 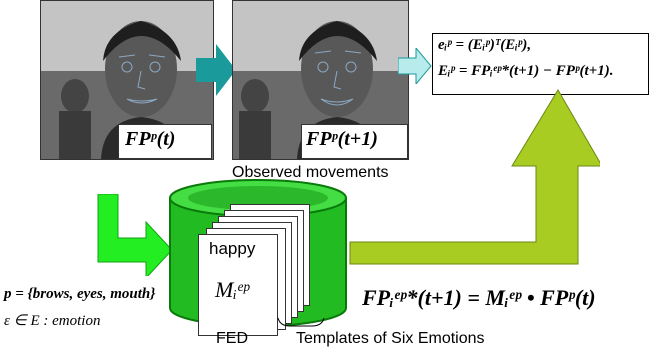 What do you see at coordinates (342, 139) in the screenshot?
I see `label-fp-t1: FPᵖ(t+1)` at bounding box center [342, 139].